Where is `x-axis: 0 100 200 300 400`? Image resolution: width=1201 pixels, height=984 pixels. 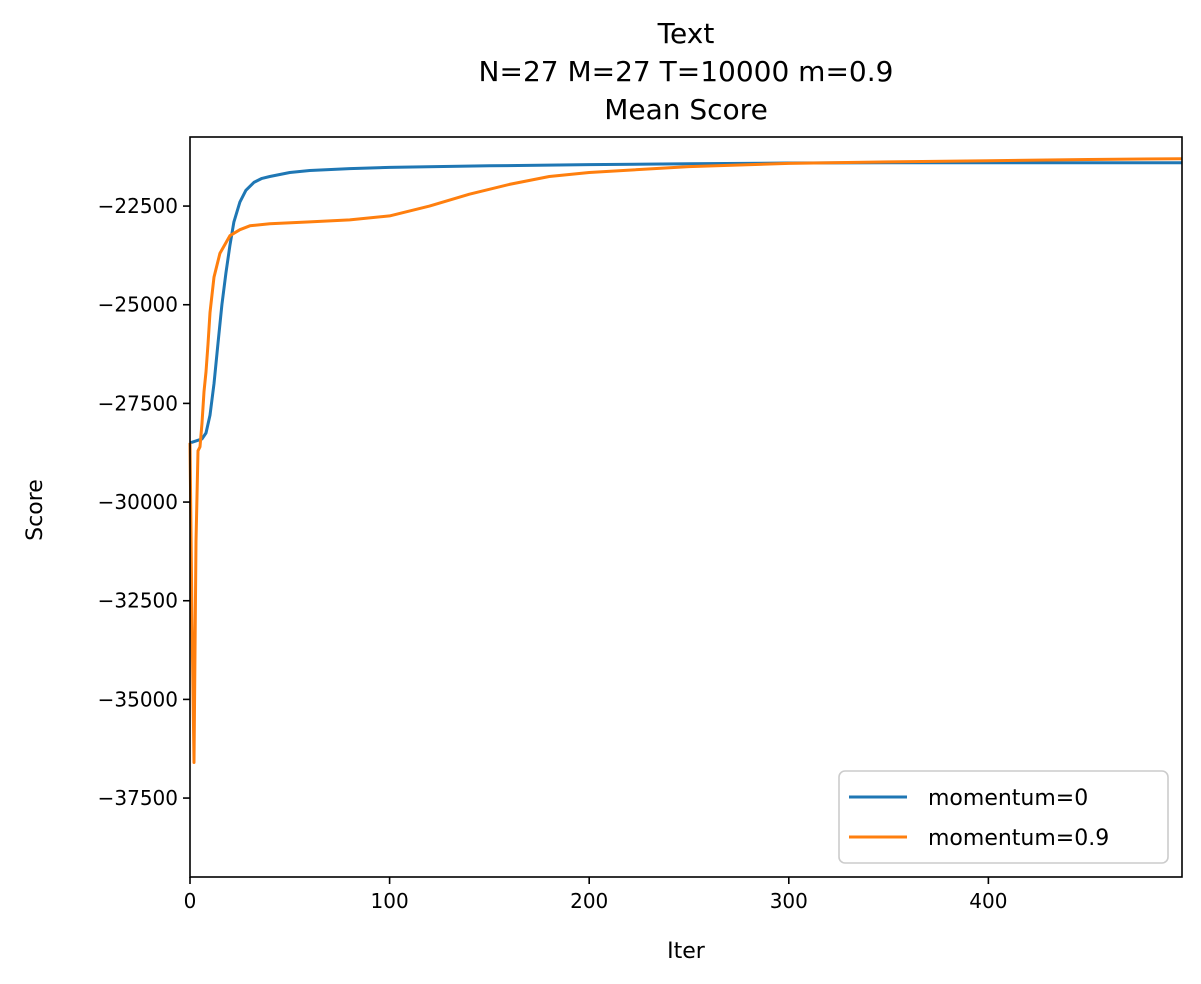 x-axis: 0 100 200 300 400 is located at coordinates (595, 895).